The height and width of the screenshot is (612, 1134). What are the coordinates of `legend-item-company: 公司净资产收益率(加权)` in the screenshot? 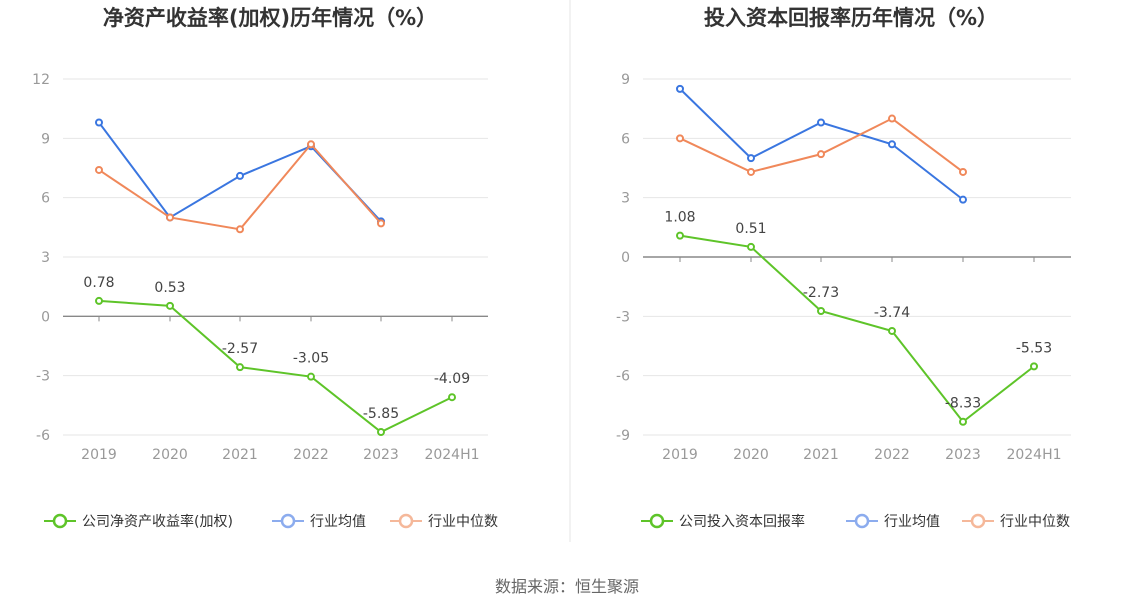 It's located at (138, 521).